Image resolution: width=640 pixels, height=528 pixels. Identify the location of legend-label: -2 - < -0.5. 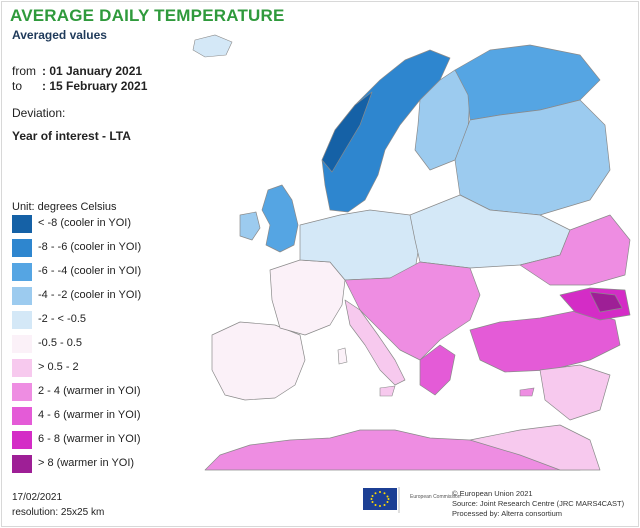
(62, 319).